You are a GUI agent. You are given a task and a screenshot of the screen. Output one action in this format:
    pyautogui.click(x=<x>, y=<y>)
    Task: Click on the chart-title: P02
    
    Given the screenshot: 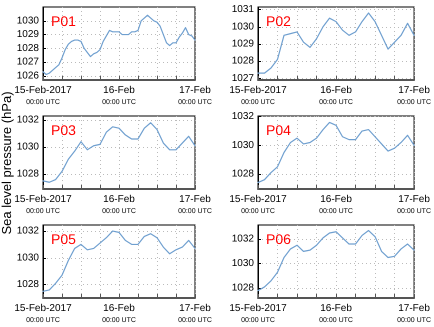 What is the action you would take?
    pyautogui.click(x=279, y=21)
    